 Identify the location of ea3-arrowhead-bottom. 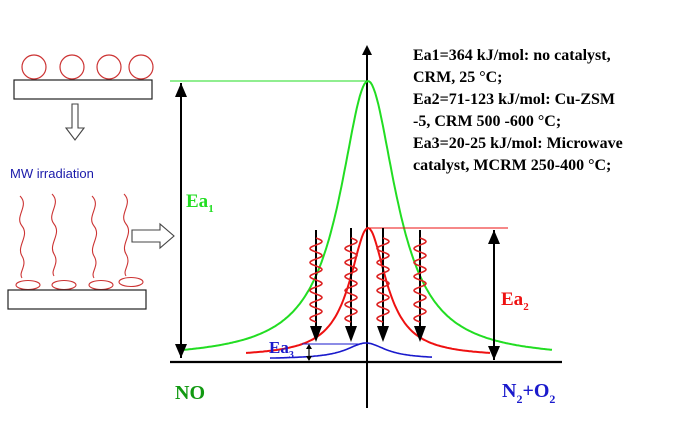
(309, 358).